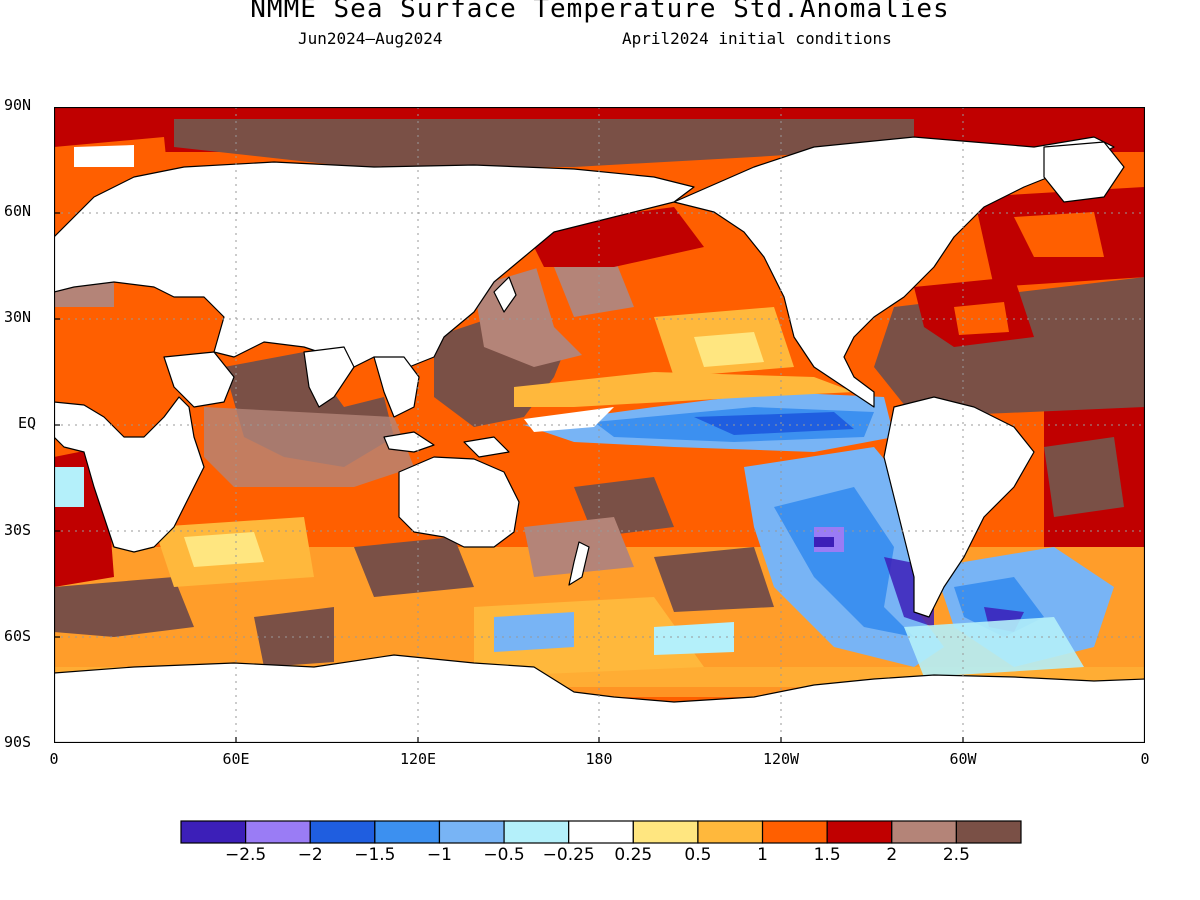 The height and width of the screenshot is (900, 1200). Describe the element at coordinates (370, 38) in the screenshot. I see `subtitle-period: Jun2024—Aug2024` at that location.